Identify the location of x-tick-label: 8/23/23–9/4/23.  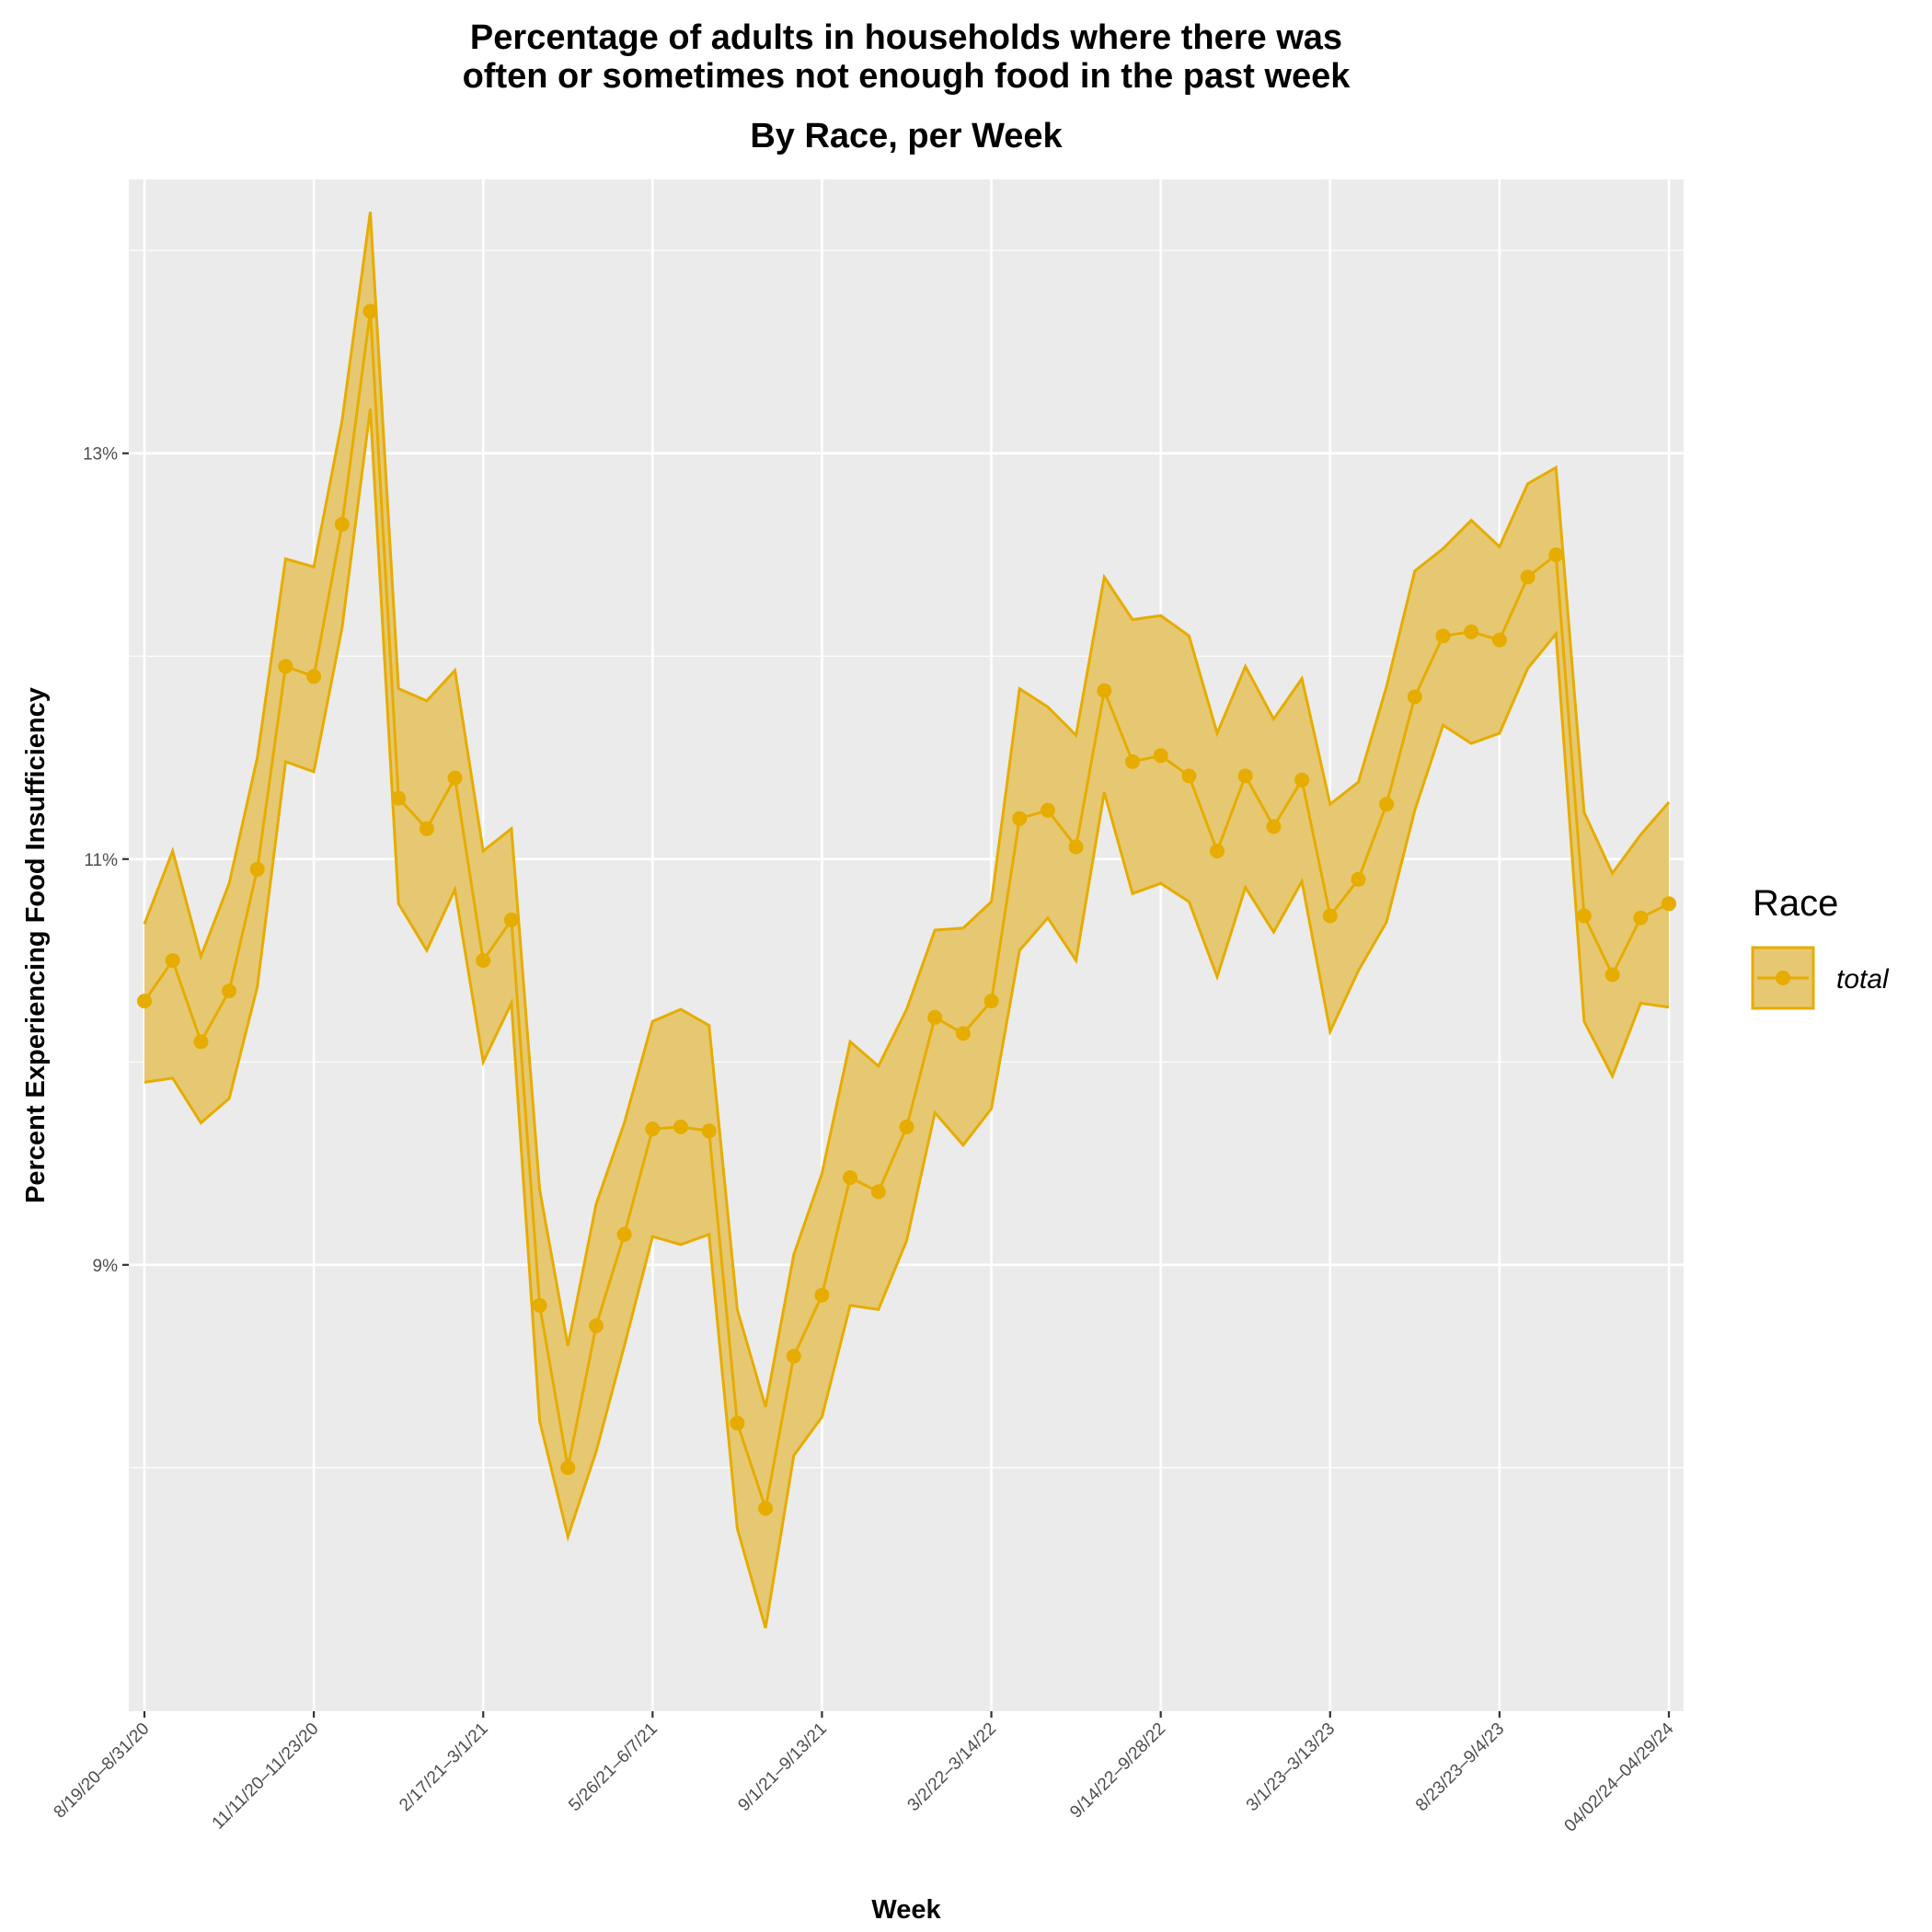
(1460, 1767).